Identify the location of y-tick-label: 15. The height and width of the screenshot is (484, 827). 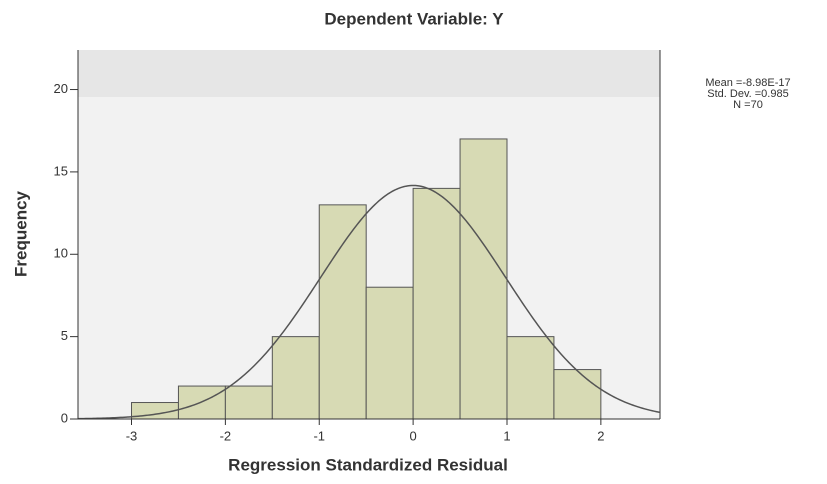
(61, 170).